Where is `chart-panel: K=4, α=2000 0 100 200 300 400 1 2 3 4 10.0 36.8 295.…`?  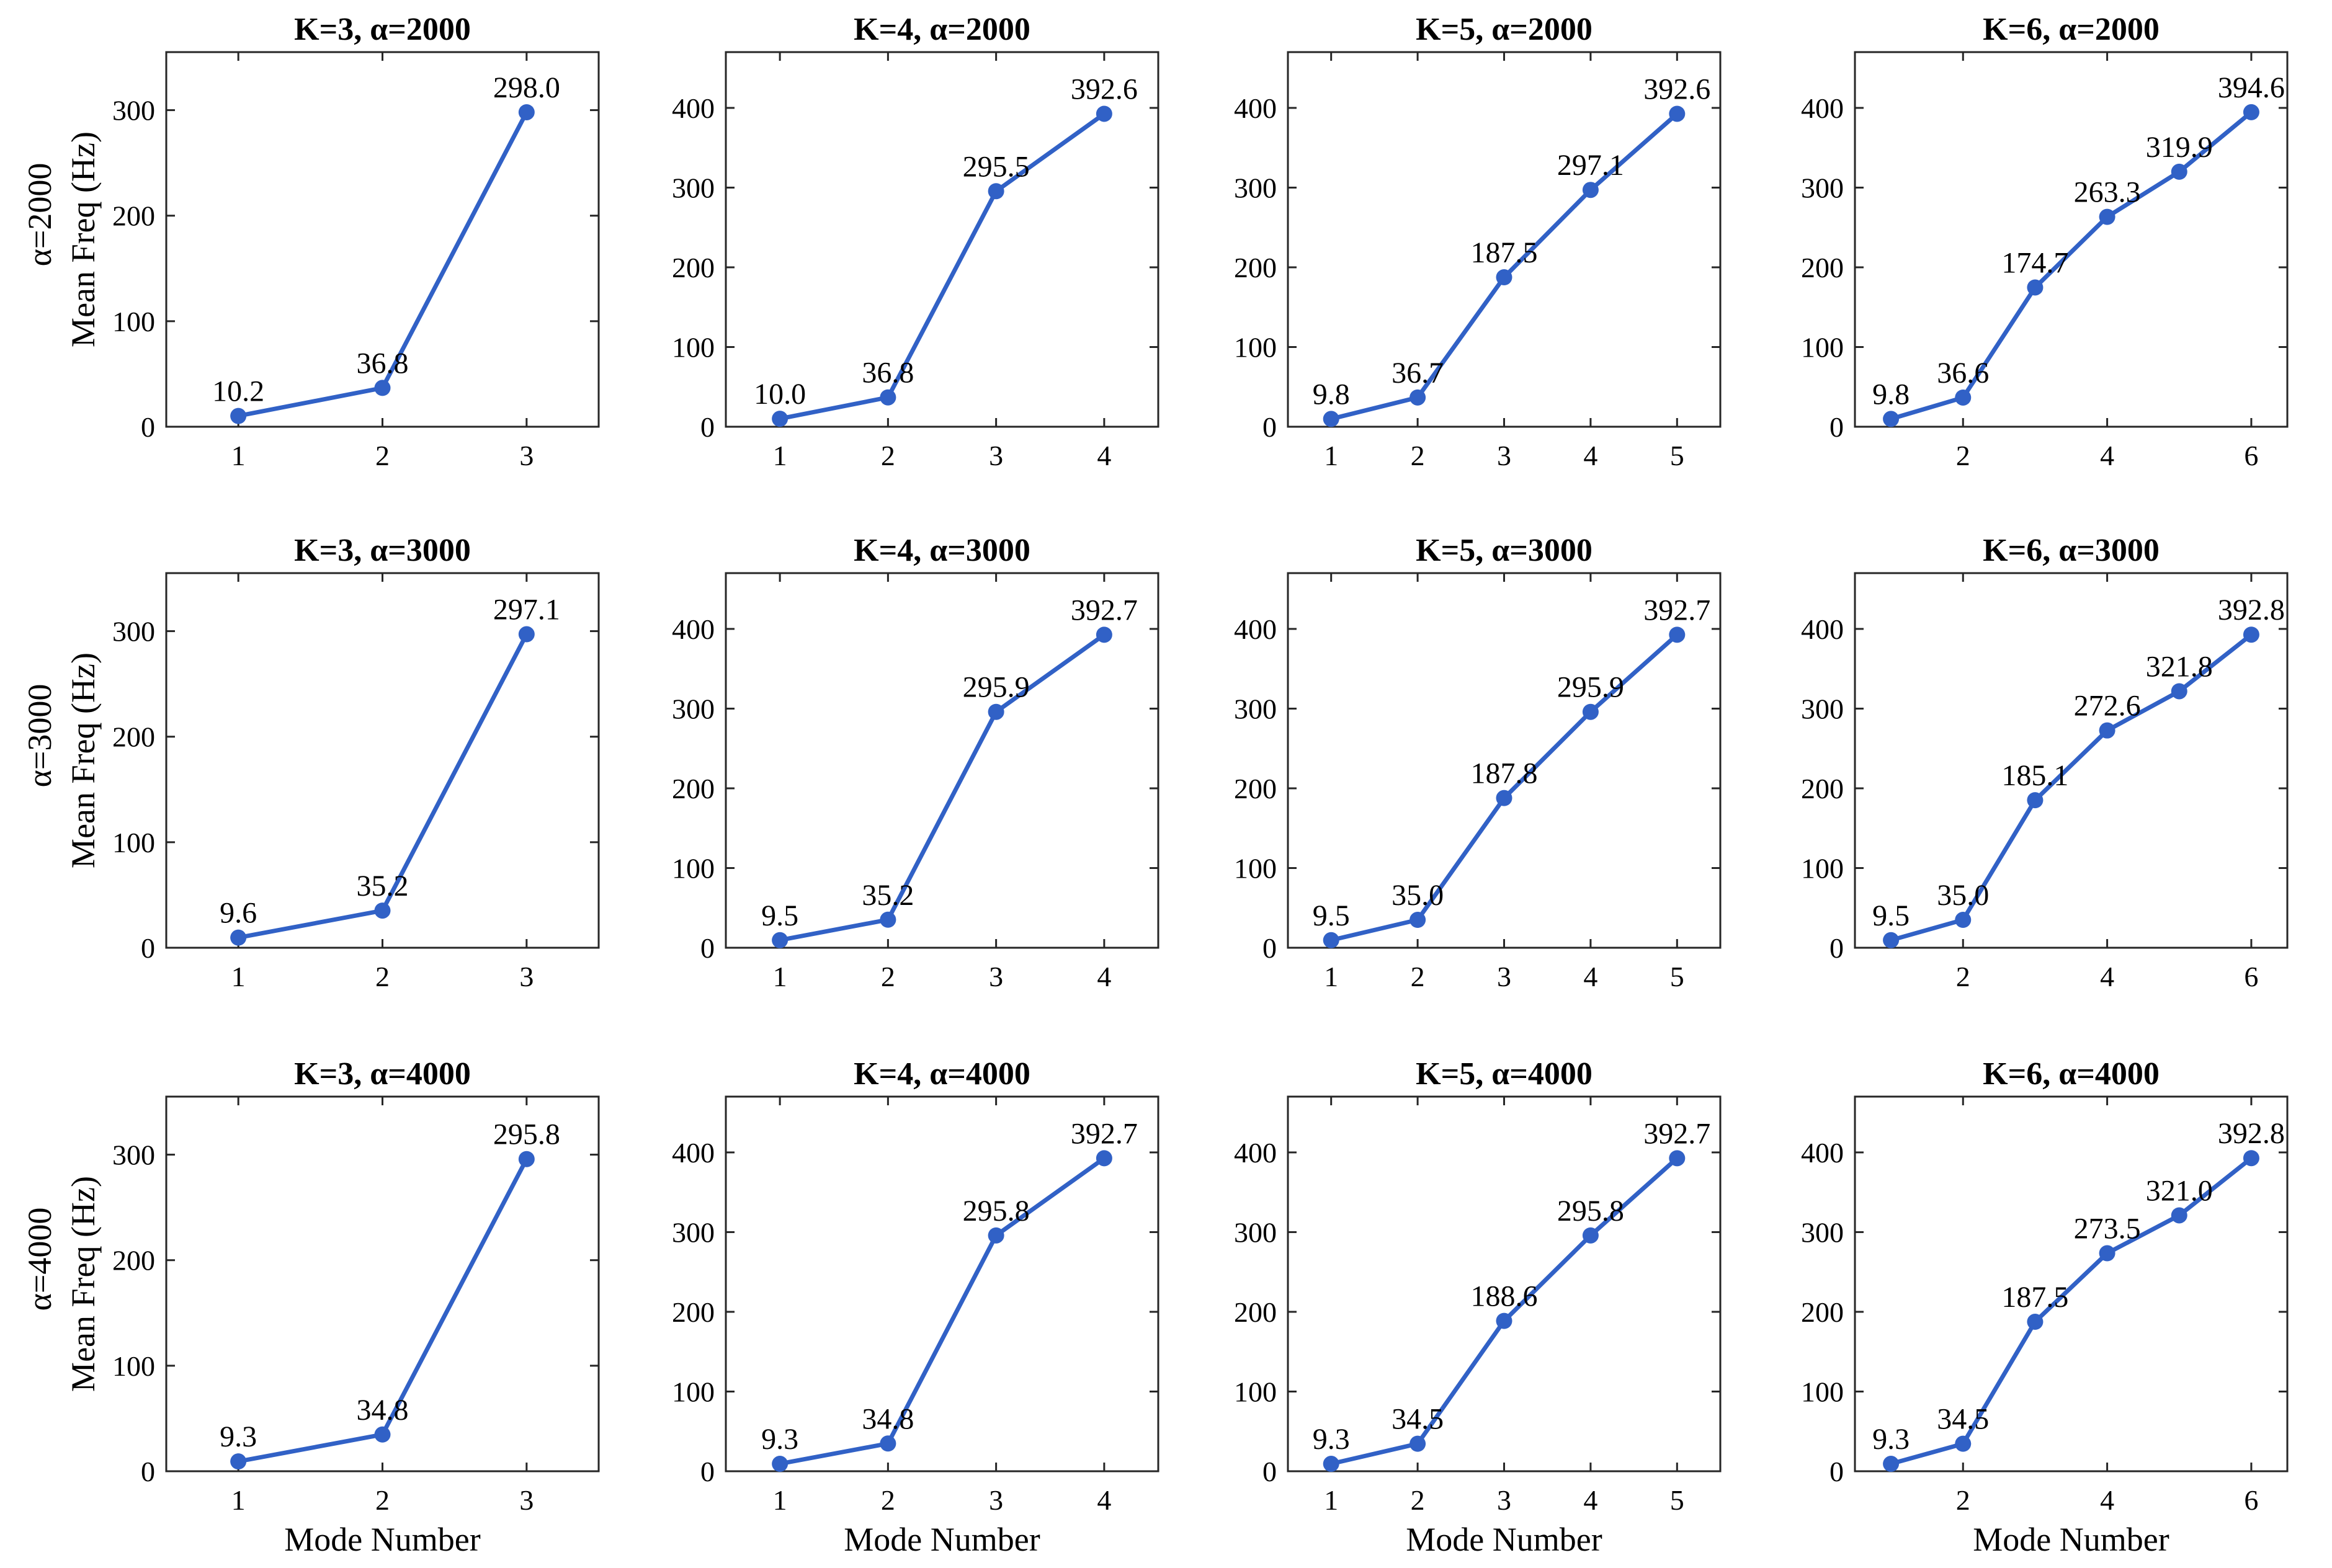 chart-panel: K=4, α=2000 0 100 200 300 400 1 2 3 4 10.0 36.8 295.… is located at coordinates (915, 241).